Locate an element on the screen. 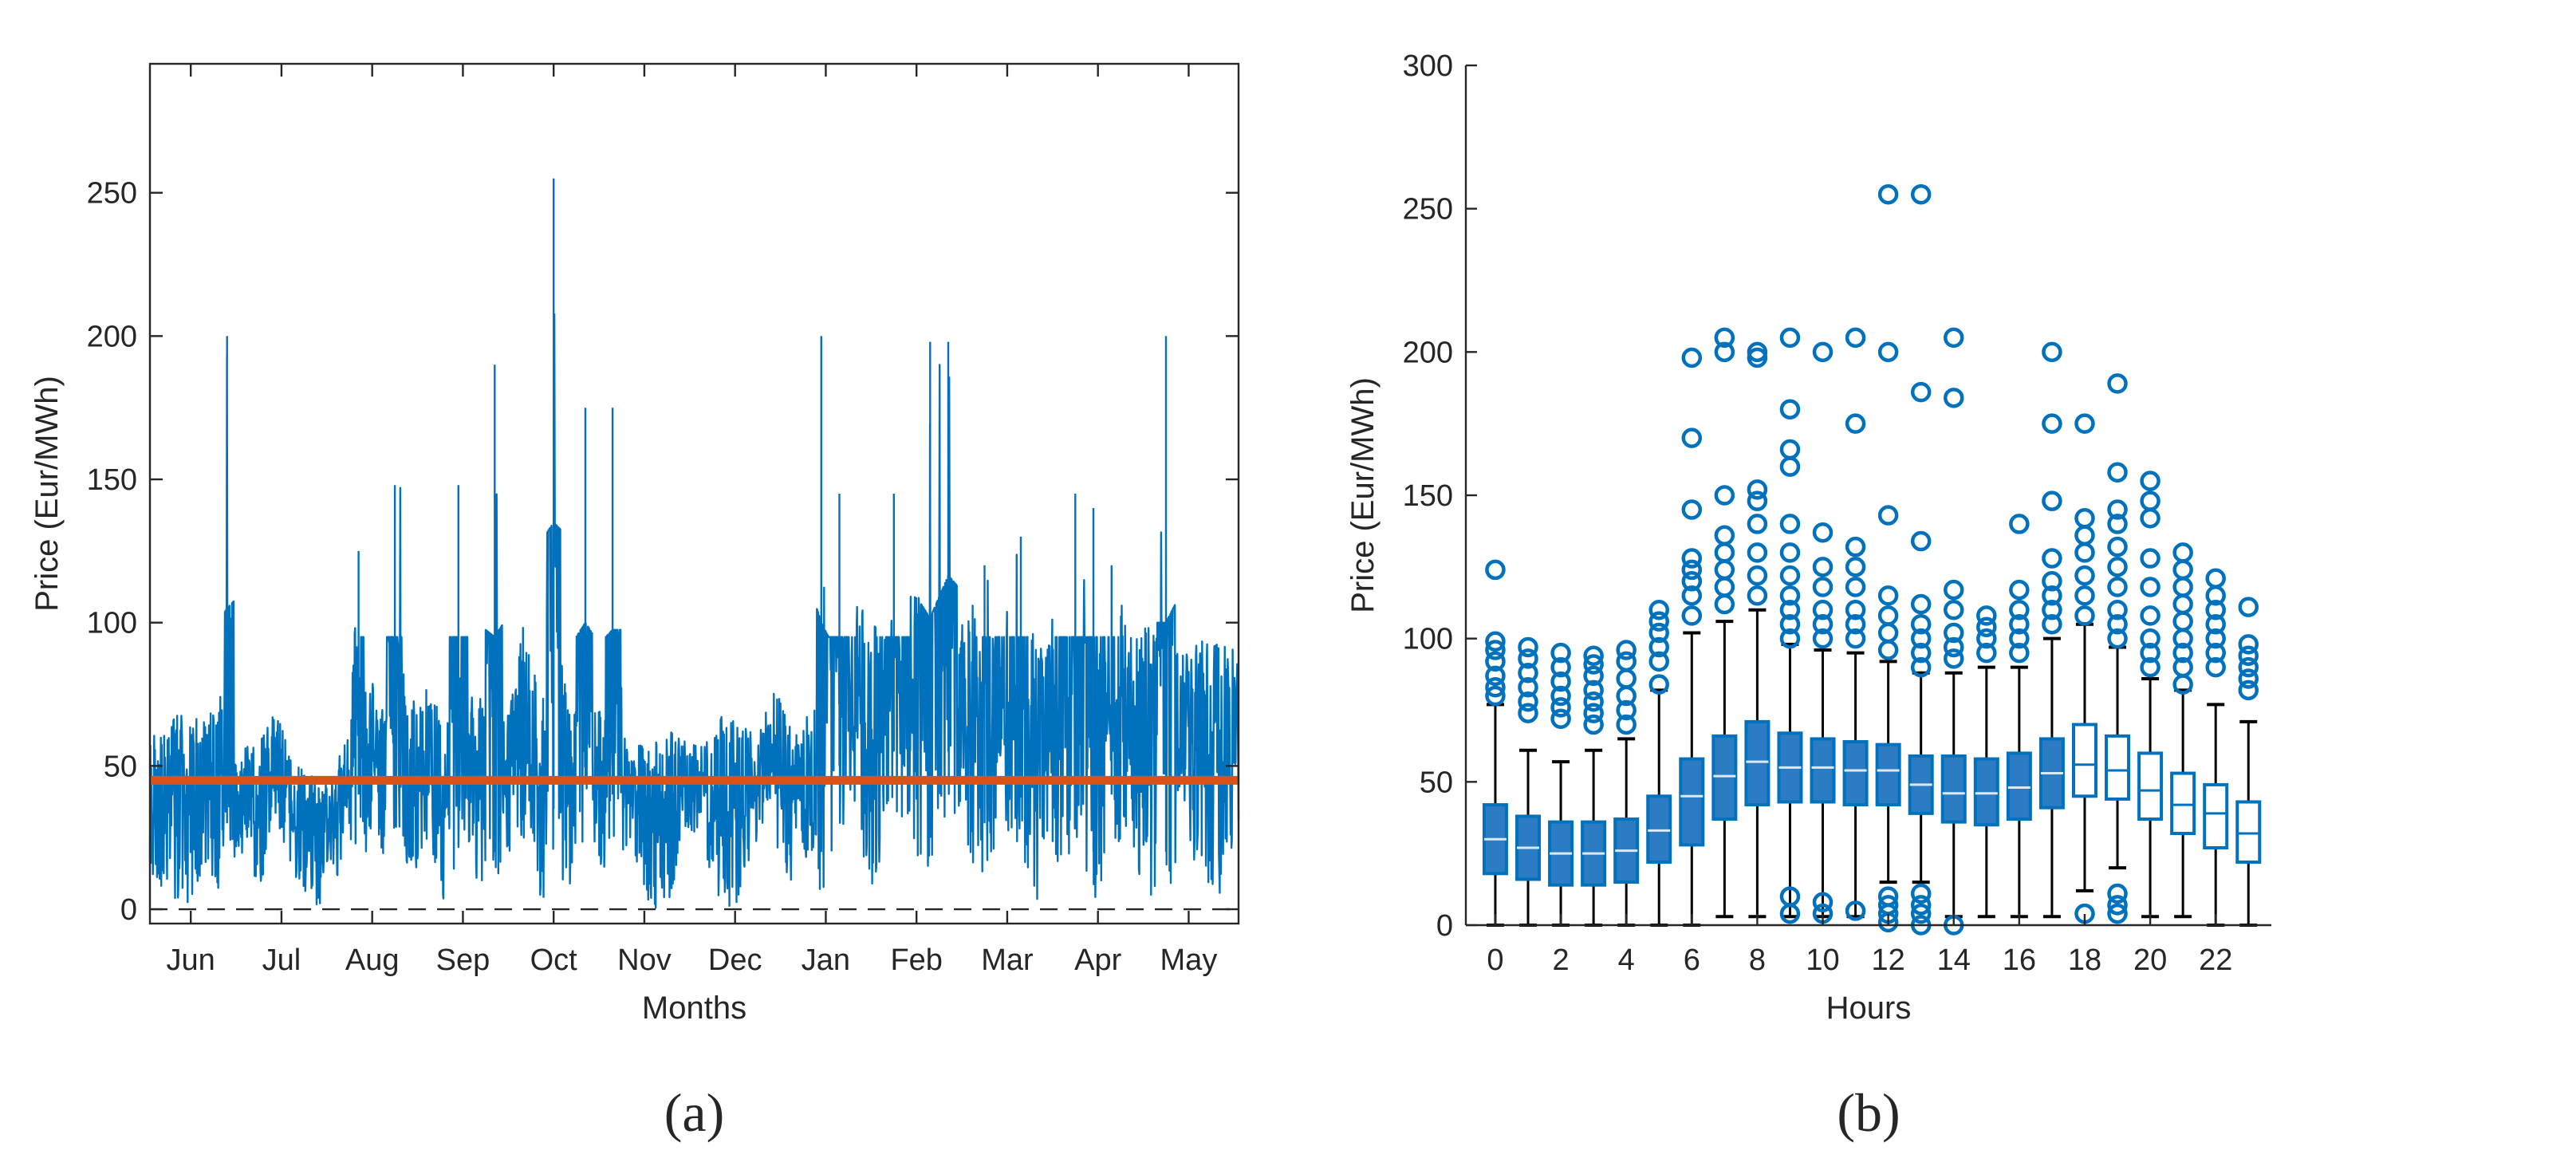 This screenshot has height=1170, width=2576. chart-a-panel-label: (a) is located at coordinates (694, 1112).